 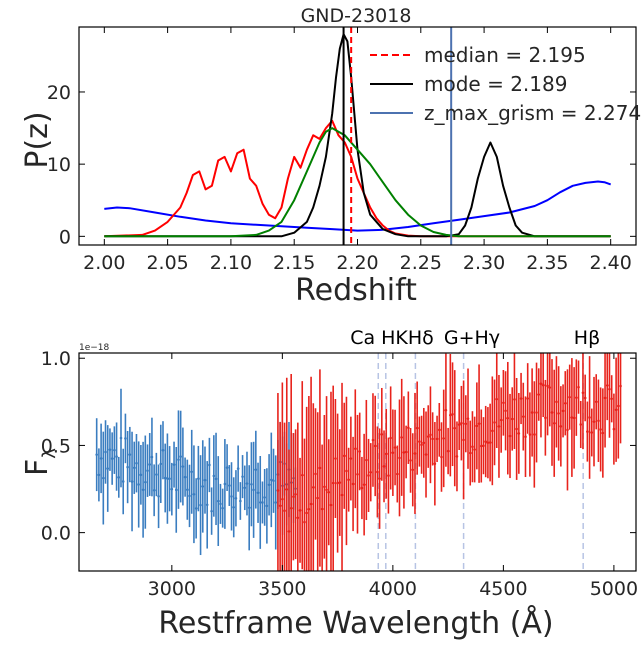 I want to click on pz-ytick-label-0: 0, so click(x=65, y=237).